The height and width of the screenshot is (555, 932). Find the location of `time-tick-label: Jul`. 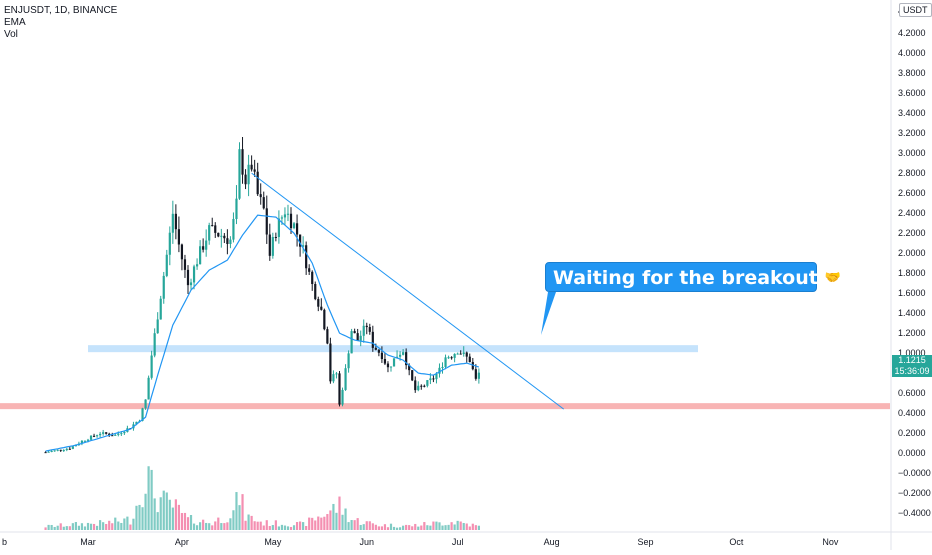

time-tick-label: Jul is located at coordinates (458, 542).